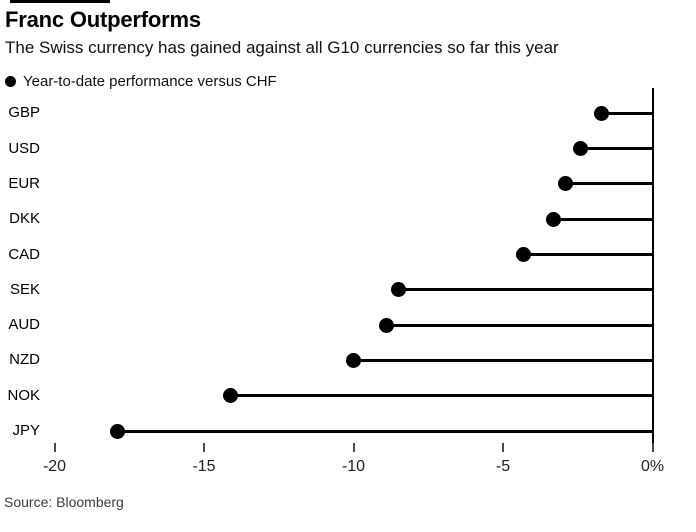  I want to click on row-label-dkk: DKK, so click(24, 219).